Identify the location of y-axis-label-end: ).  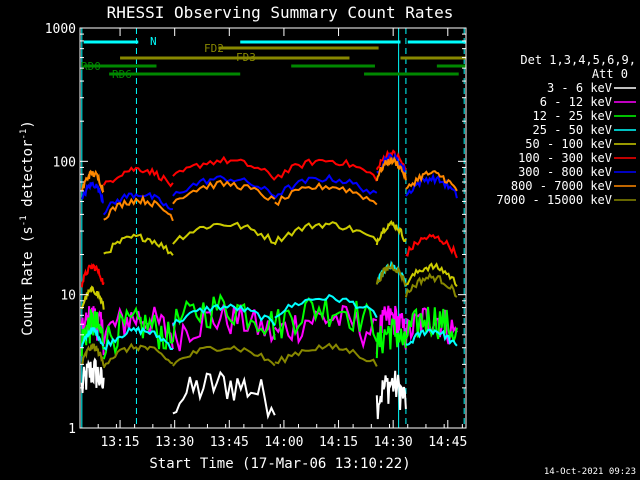
(28, 124).